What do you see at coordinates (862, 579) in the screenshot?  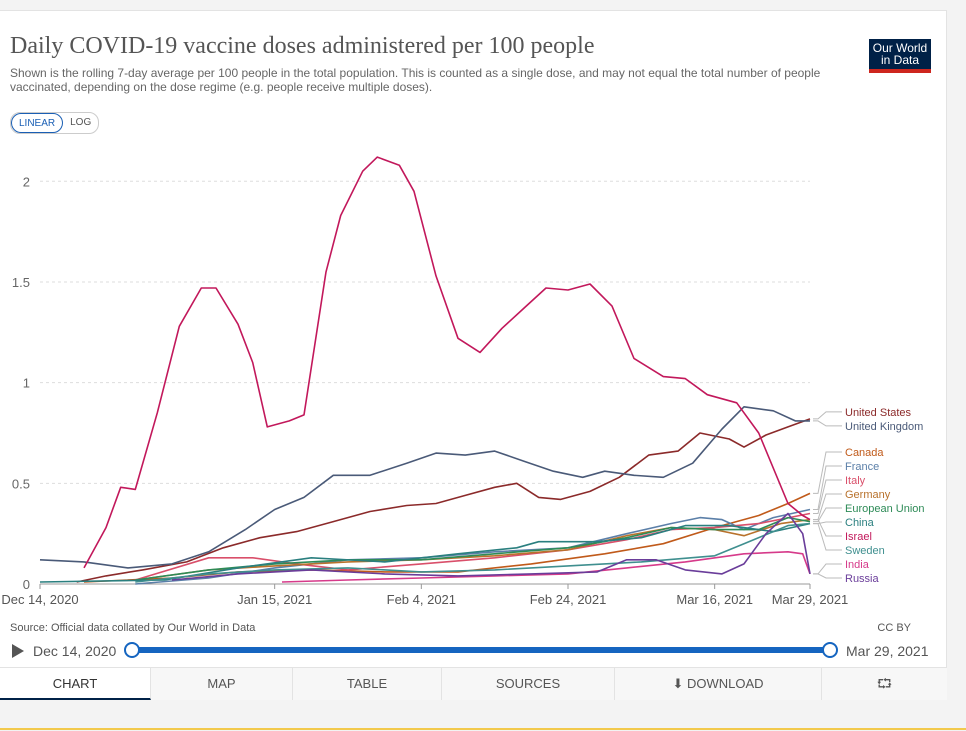 I see `legend-label: Russia` at bounding box center [862, 579].